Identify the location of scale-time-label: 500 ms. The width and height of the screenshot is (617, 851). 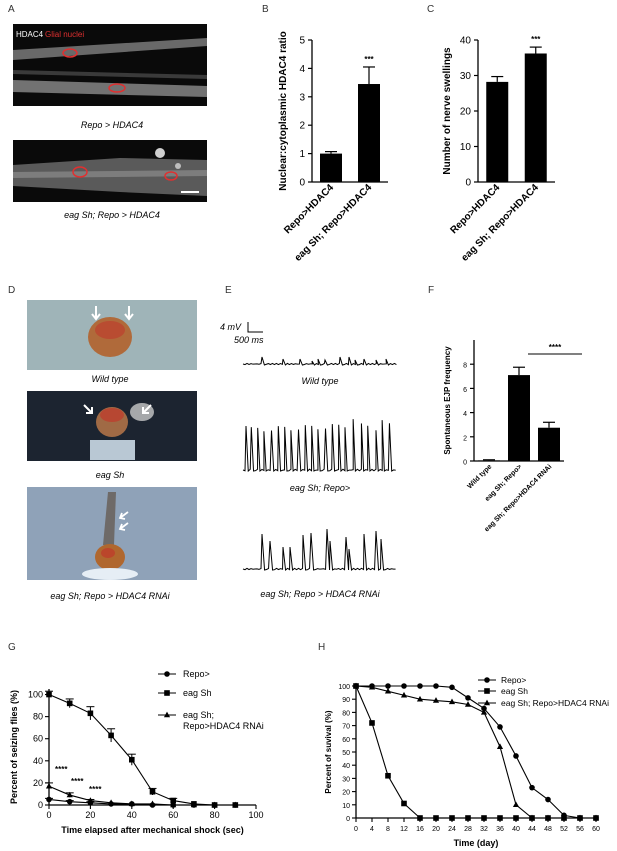
(249, 340).